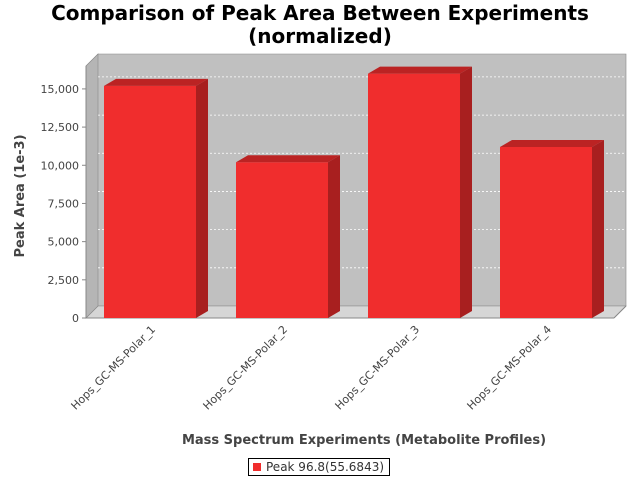 This screenshot has width=640, height=480. What do you see at coordinates (114, 368) in the screenshot?
I see `x-tick-label: Hops_GC-MS-Polar_1` at bounding box center [114, 368].